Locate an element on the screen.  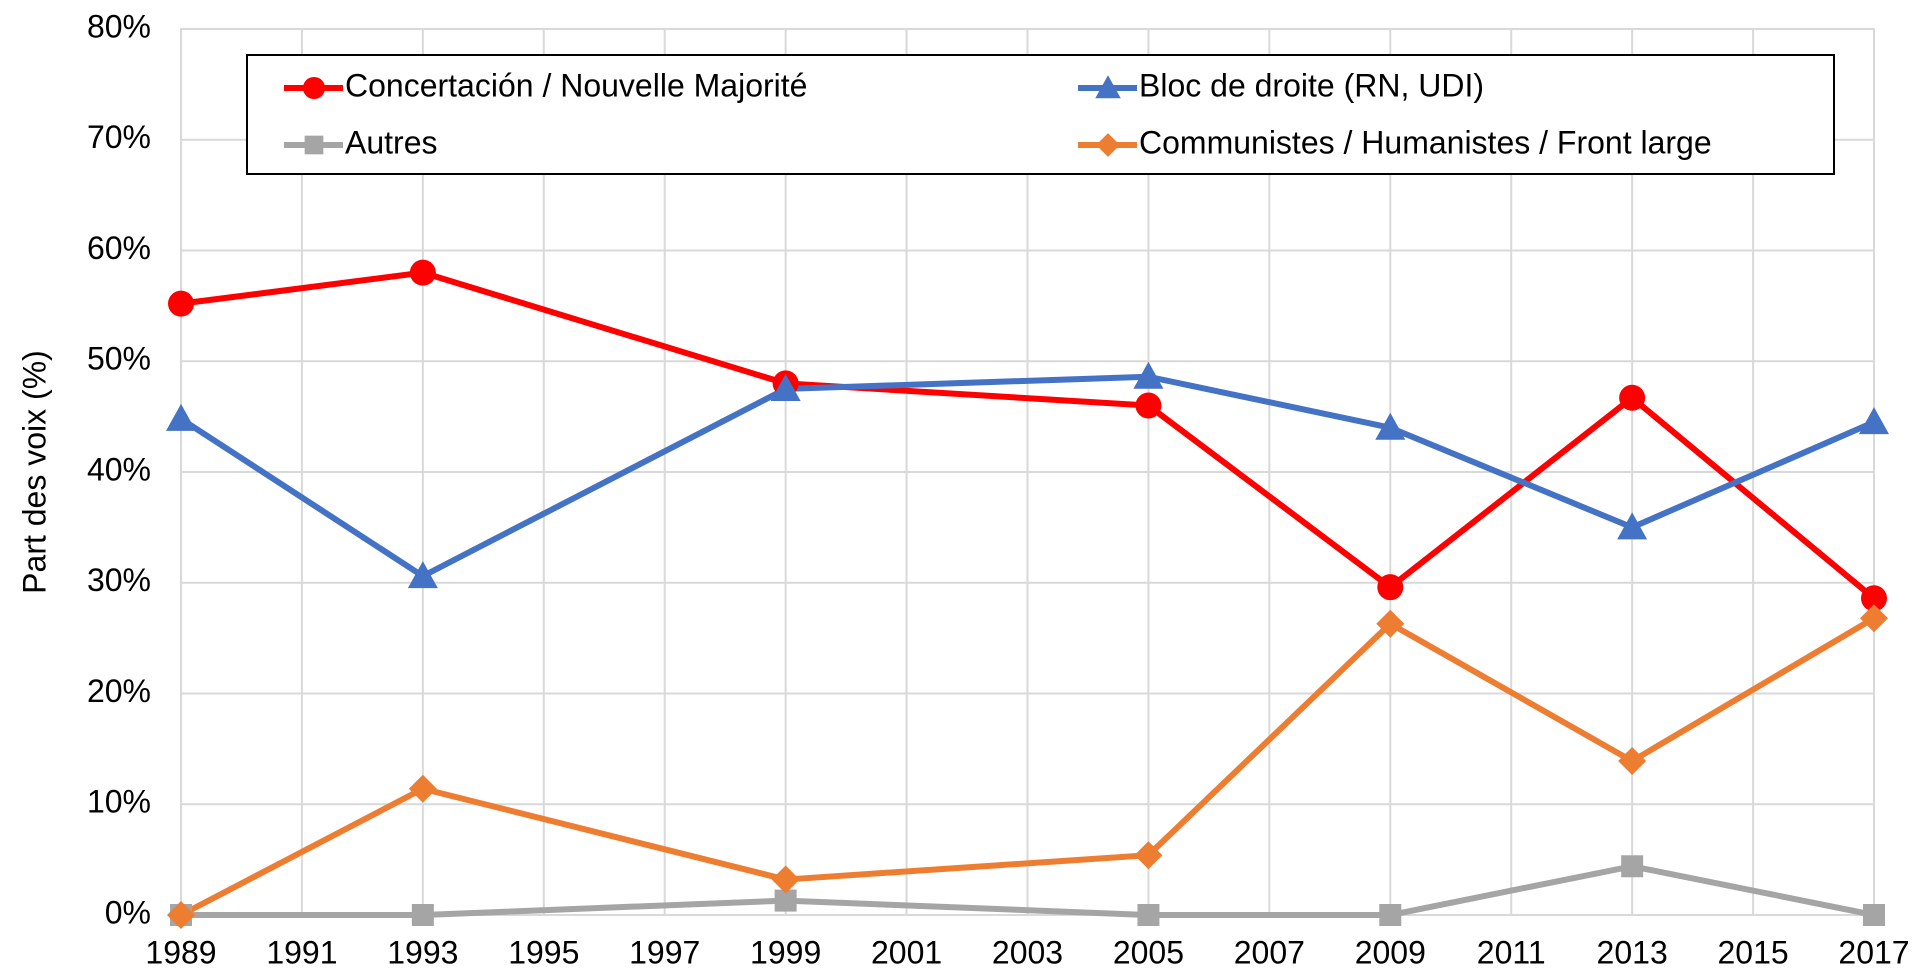
x-tick-label: 1991 is located at coordinates (301, 952).